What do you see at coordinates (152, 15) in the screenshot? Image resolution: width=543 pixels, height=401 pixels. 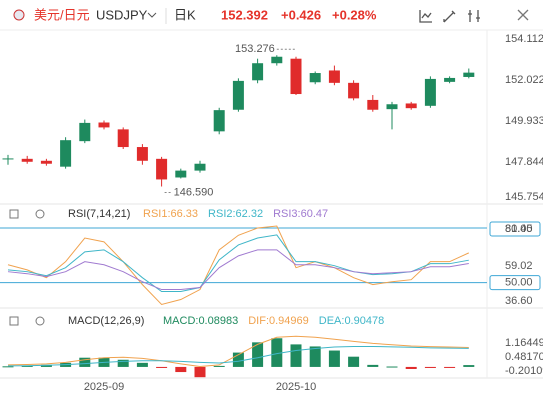 I see `dropdown-arrow` at bounding box center [152, 15].